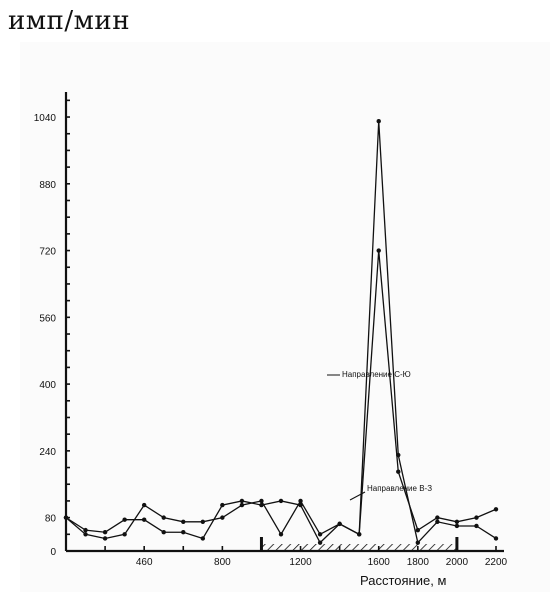  Describe the element at coordinates (47, 252) in the screenshot. I see `y-tick-label: 720` at that location.